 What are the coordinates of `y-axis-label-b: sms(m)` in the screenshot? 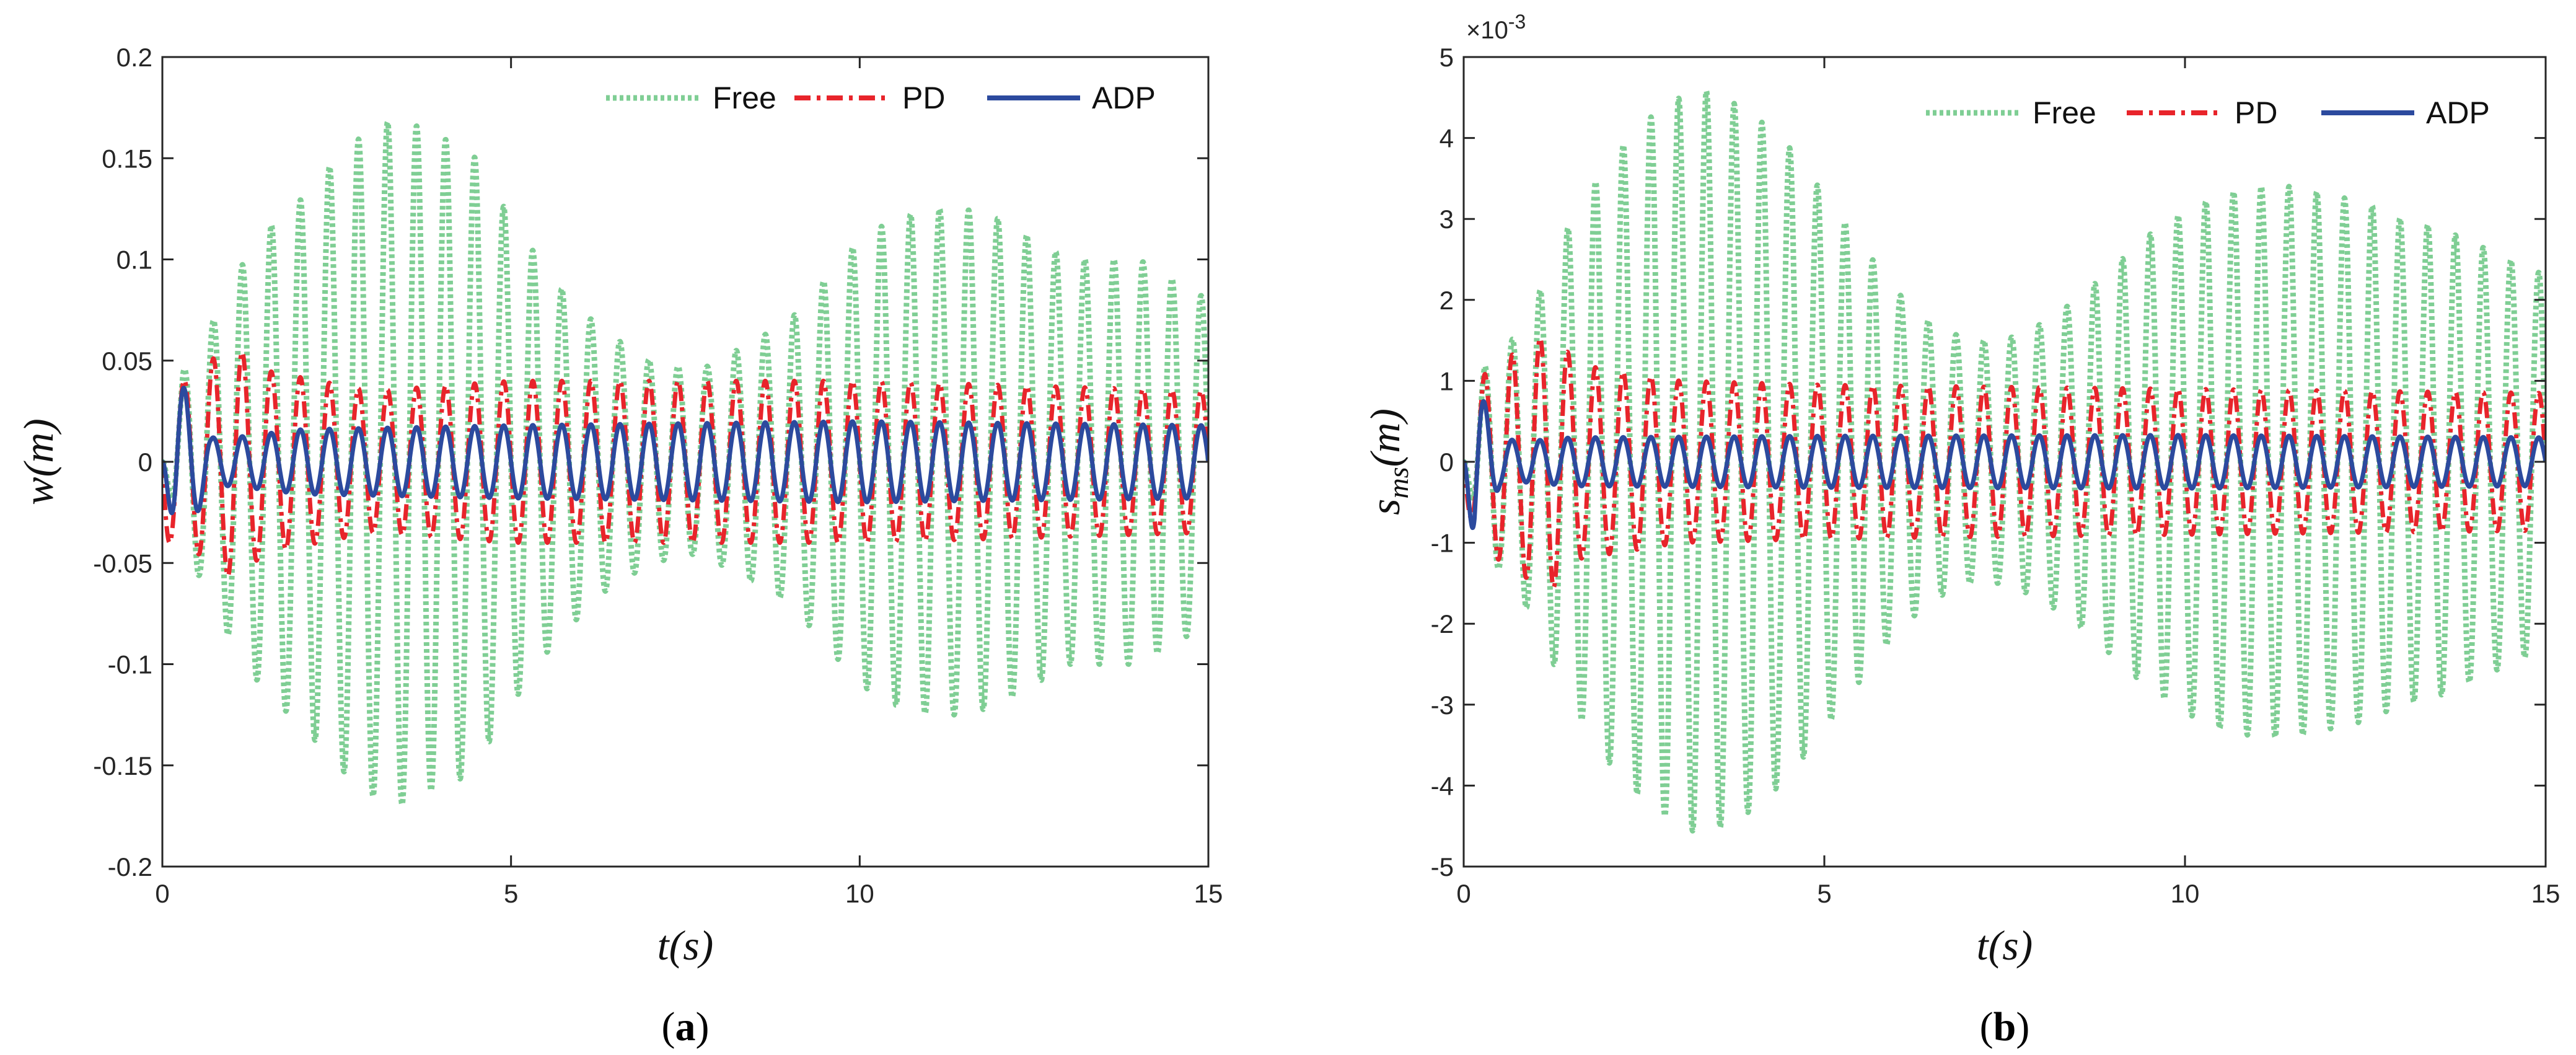 It's located at (1387, 461).